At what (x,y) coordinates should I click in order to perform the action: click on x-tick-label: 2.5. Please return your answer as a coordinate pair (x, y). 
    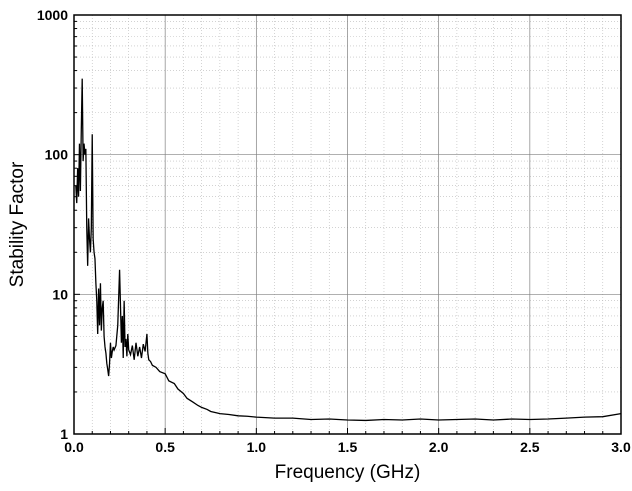
    Looking at the image, I should click on (530, 447).